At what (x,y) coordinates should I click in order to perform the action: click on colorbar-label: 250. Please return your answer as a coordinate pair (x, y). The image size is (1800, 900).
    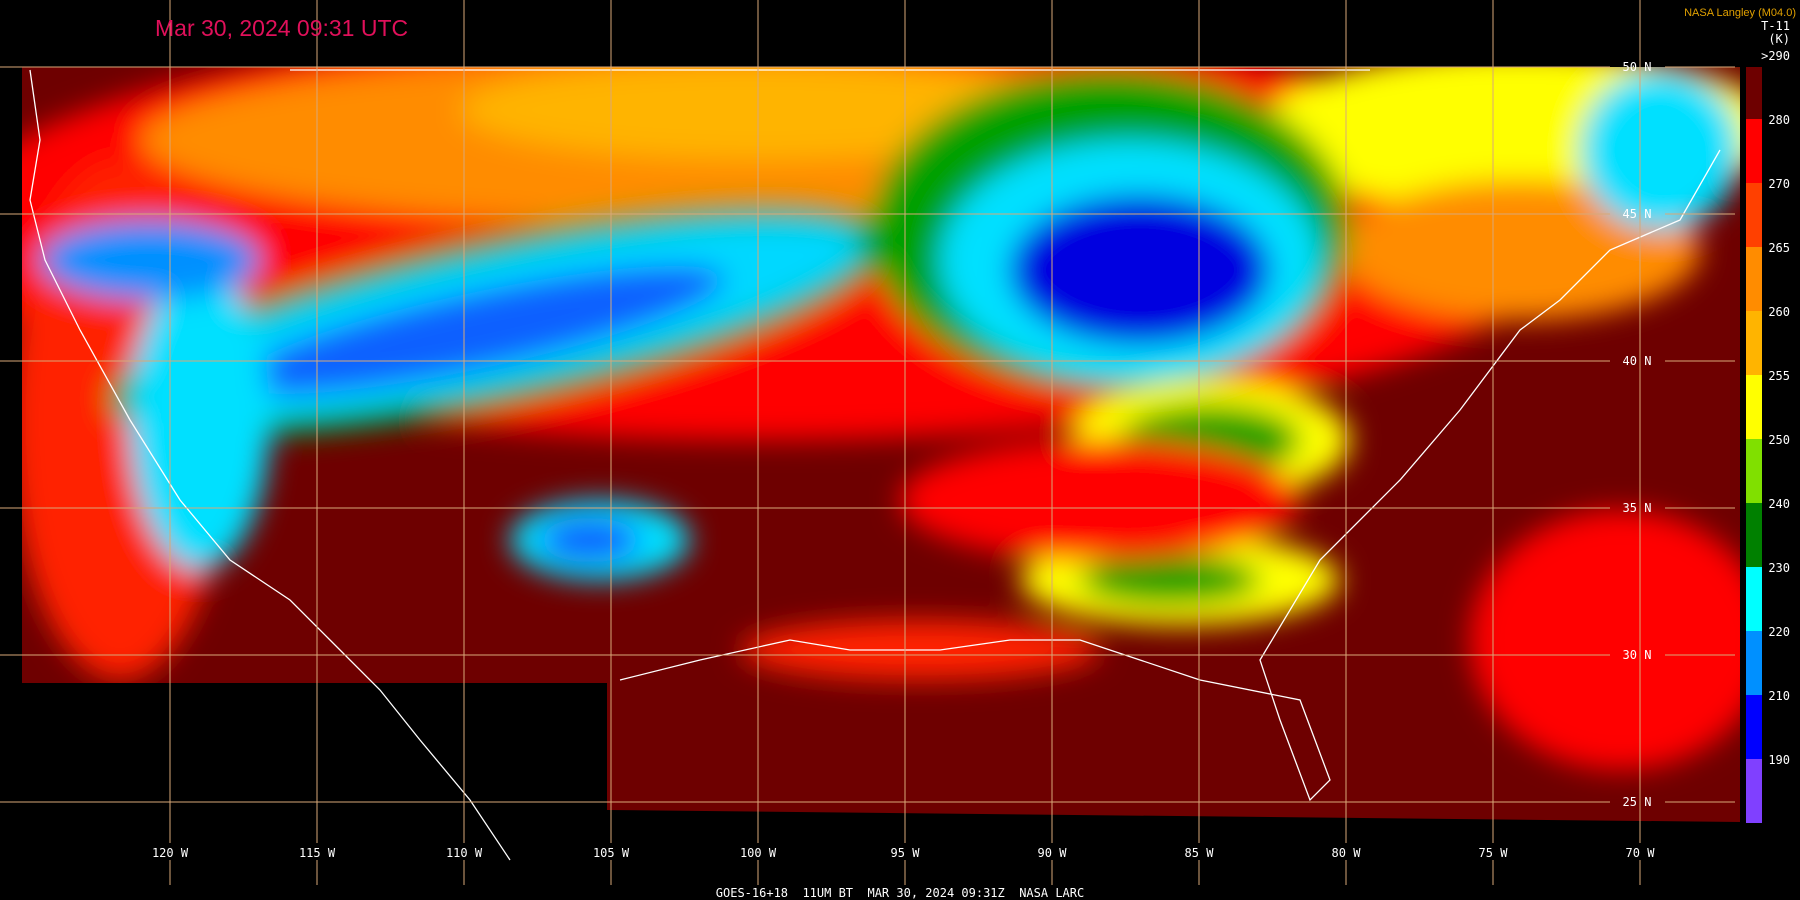
    Looking at the image, I should click on (1779, 440).